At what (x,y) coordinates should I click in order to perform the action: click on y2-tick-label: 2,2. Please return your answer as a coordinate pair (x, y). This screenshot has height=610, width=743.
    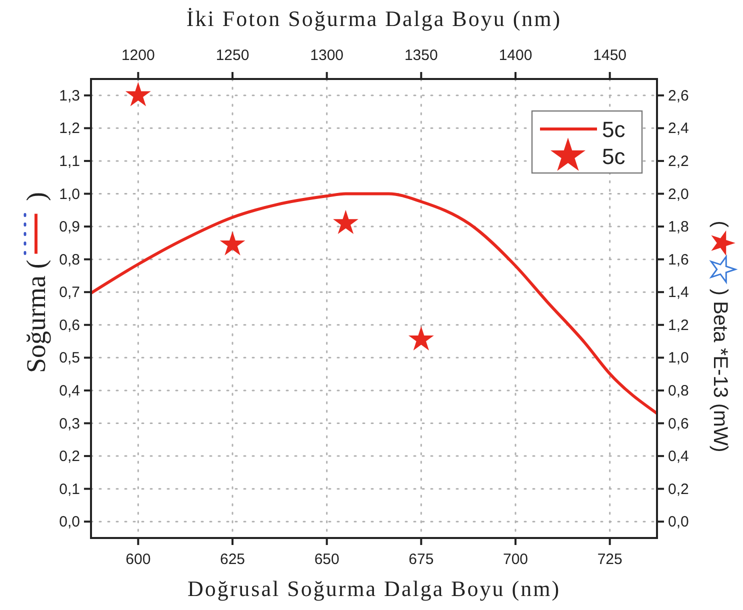
    Looking at the image, I should click on (678, 161).